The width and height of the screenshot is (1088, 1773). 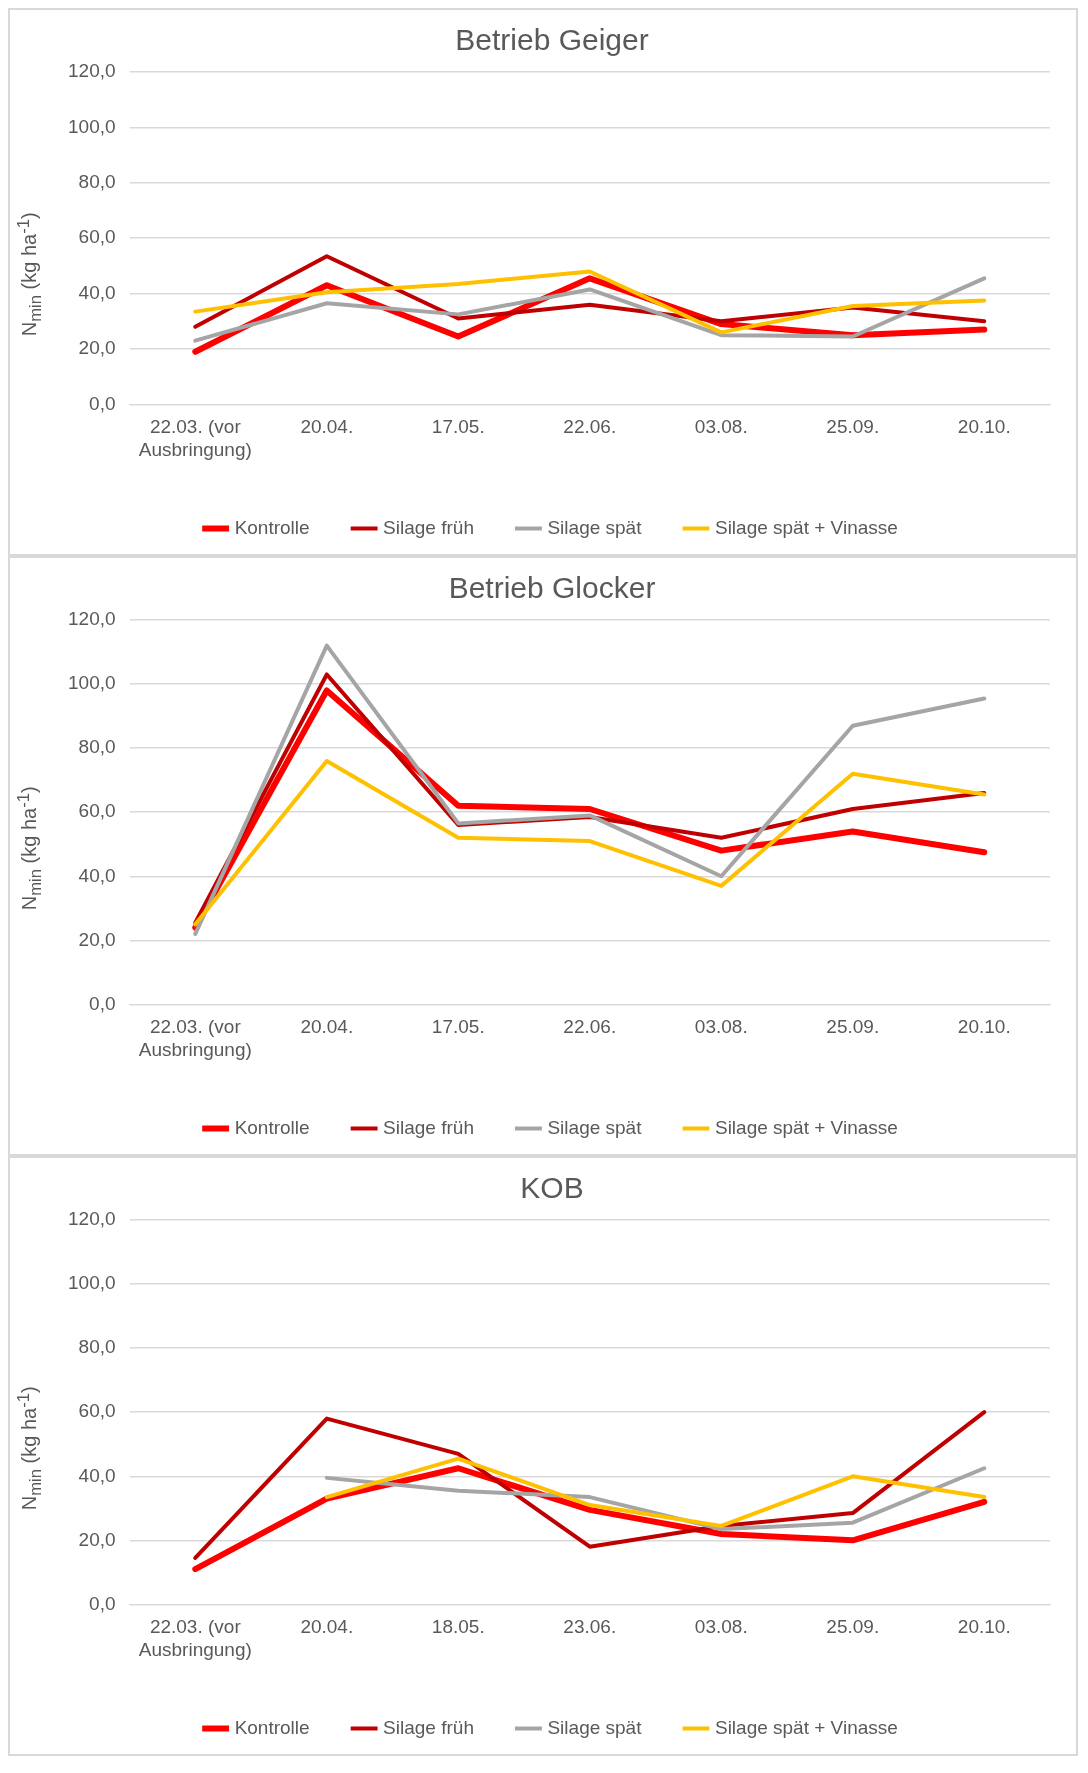 What do you see at coordinates (590, 1627) in the screenshot?
I see `x-tick-label: 23.06.` at bounding box center [590, 1627].